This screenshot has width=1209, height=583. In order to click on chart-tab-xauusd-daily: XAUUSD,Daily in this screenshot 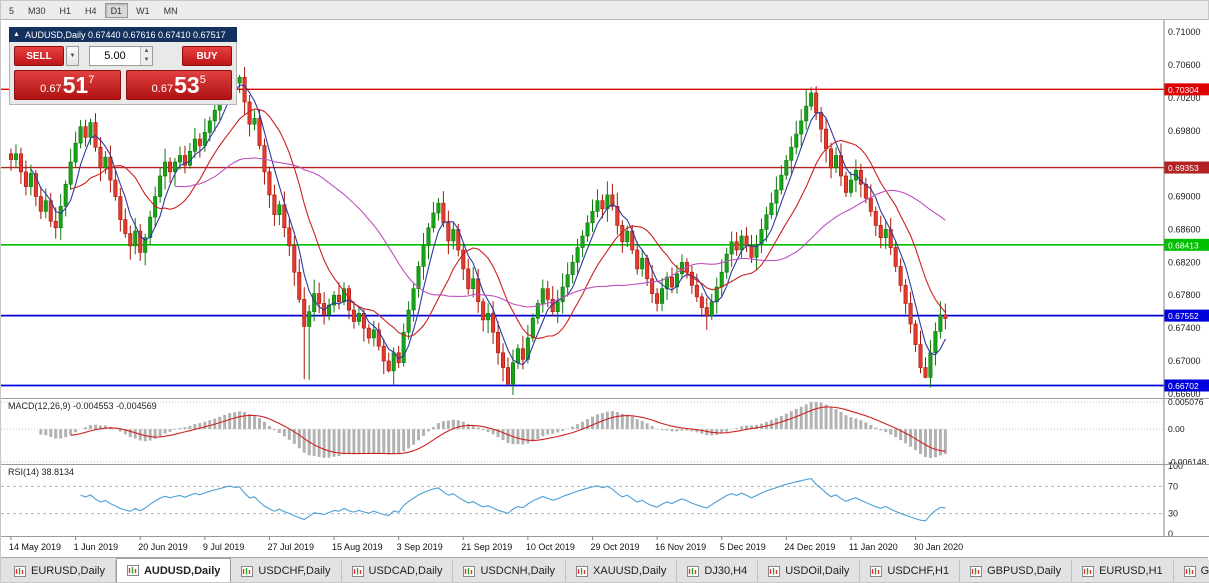, I will do `click(622, 571)`.